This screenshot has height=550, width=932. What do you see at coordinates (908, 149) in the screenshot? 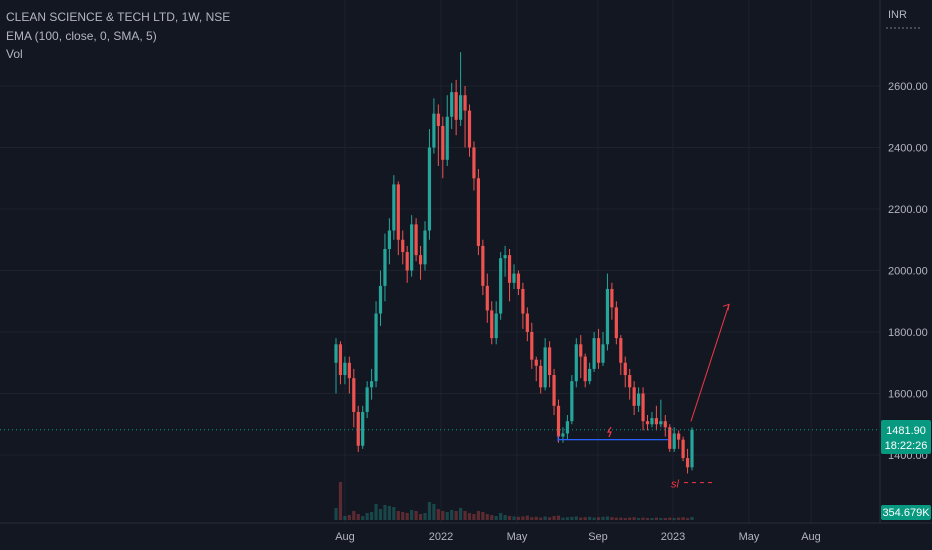
I see `price-tick-label: 2400.00` at bounding box center [908, 149].